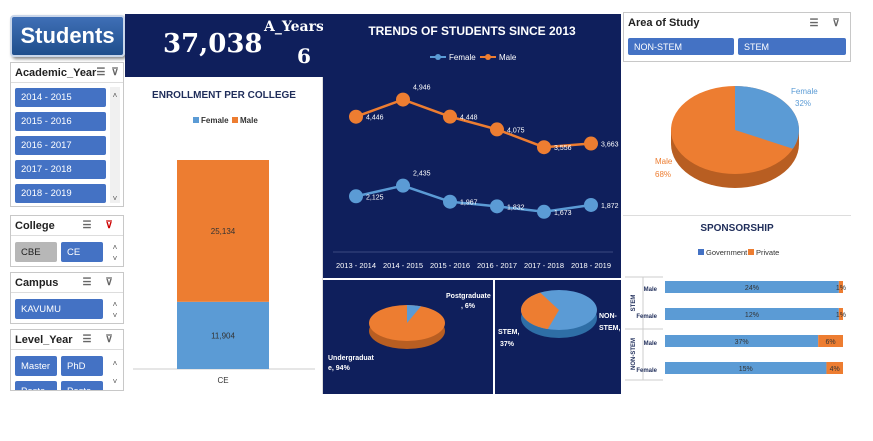 The width and height of the screenshot is (873, 441). What do you see at coordinates (56, 72) in the screenshot?
I see `academic-year-label: Academic_Year` at bounding box center [56, 72].